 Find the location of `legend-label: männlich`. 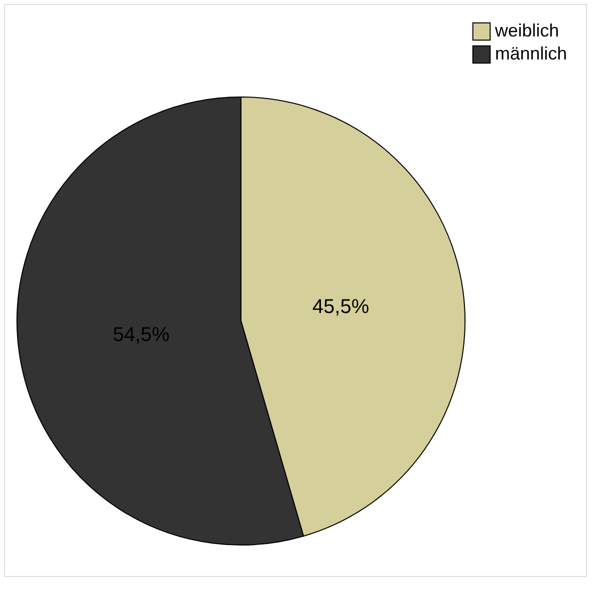

legend-label: männlich is located at coordinates (531, 54).